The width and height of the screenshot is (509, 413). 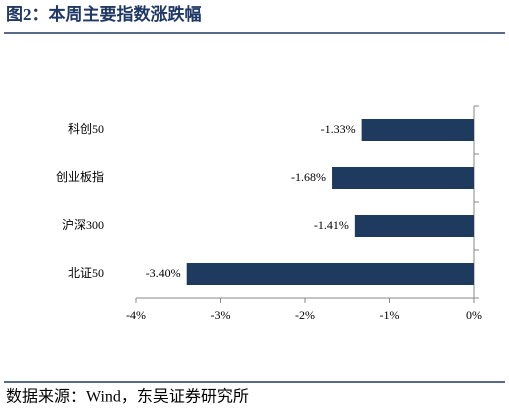 What do you see at coordinates (390, 315) in the screenshot?
I see `x-tick-label: -1%` at bounding box center [390, 315].